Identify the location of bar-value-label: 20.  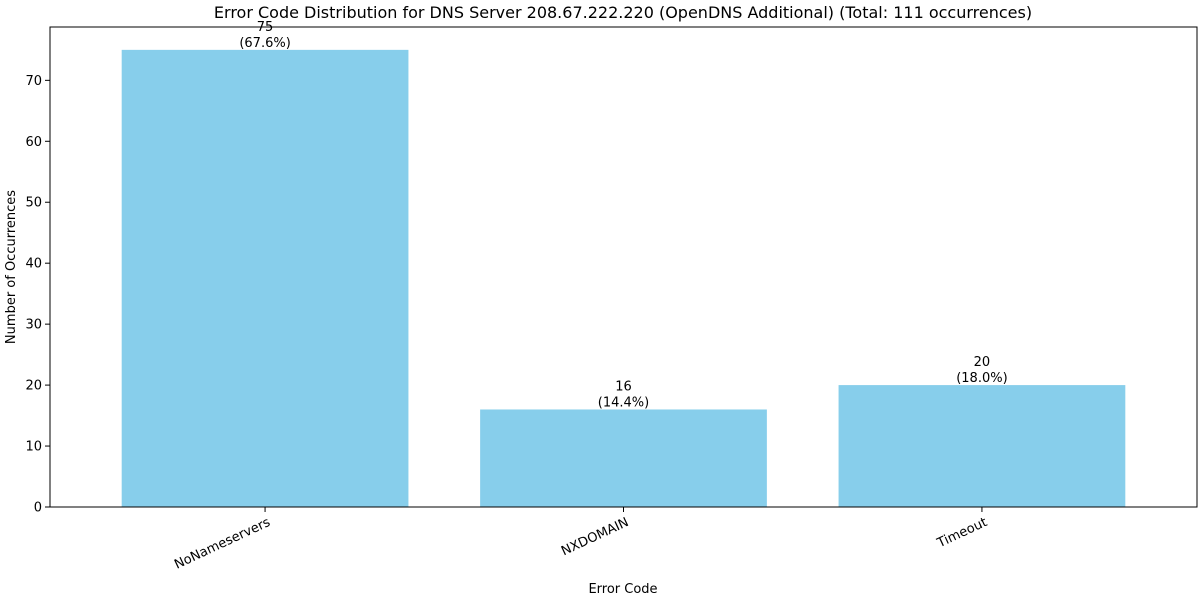
(982, 362).